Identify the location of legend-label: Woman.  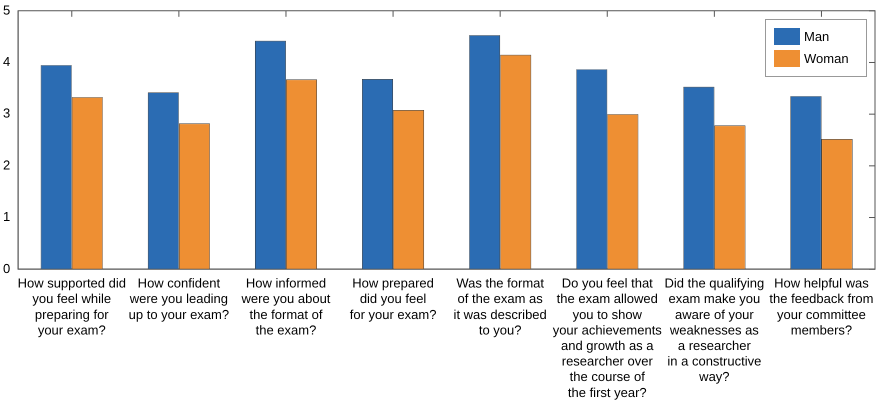
(826, 58).